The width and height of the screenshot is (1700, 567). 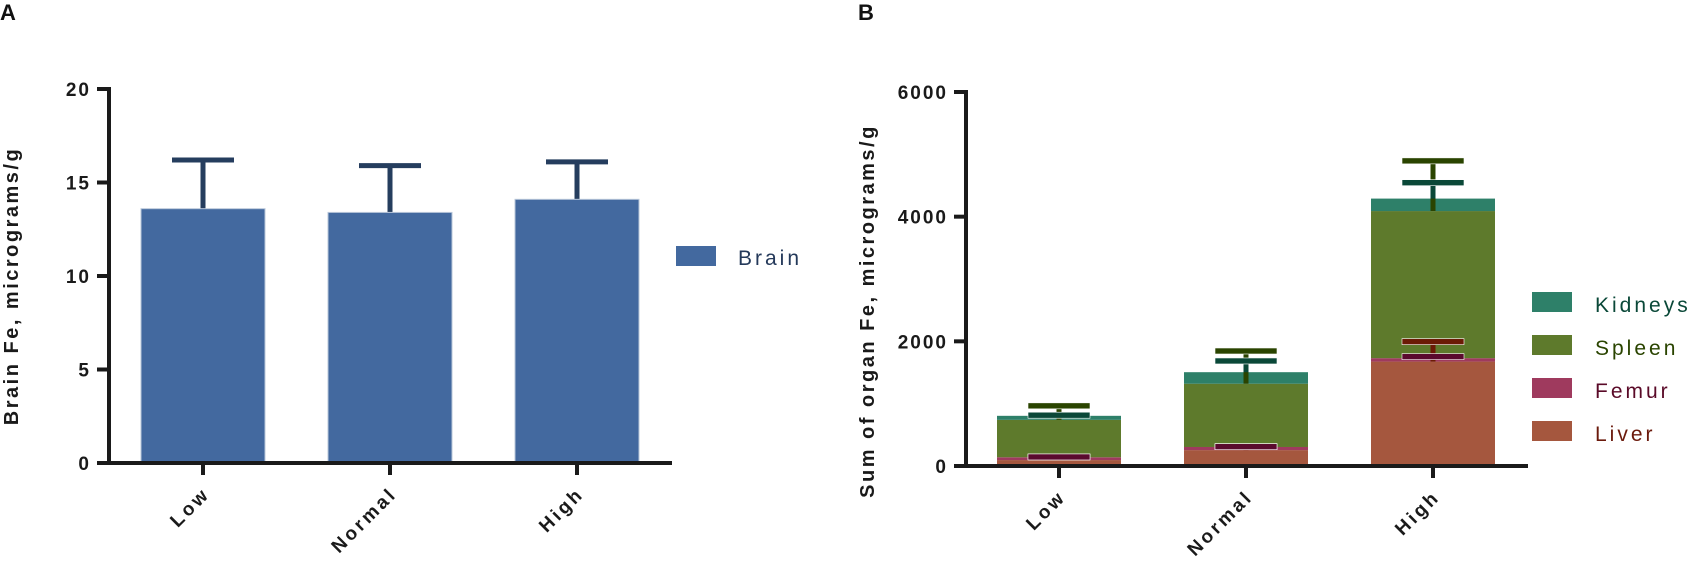 I want to click on bar-liver-low, so click(x=1059, y=463).